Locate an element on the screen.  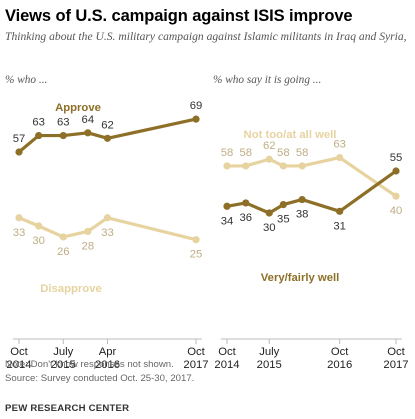
series-label: Not too/at all well is located at coordinates (290, 135).